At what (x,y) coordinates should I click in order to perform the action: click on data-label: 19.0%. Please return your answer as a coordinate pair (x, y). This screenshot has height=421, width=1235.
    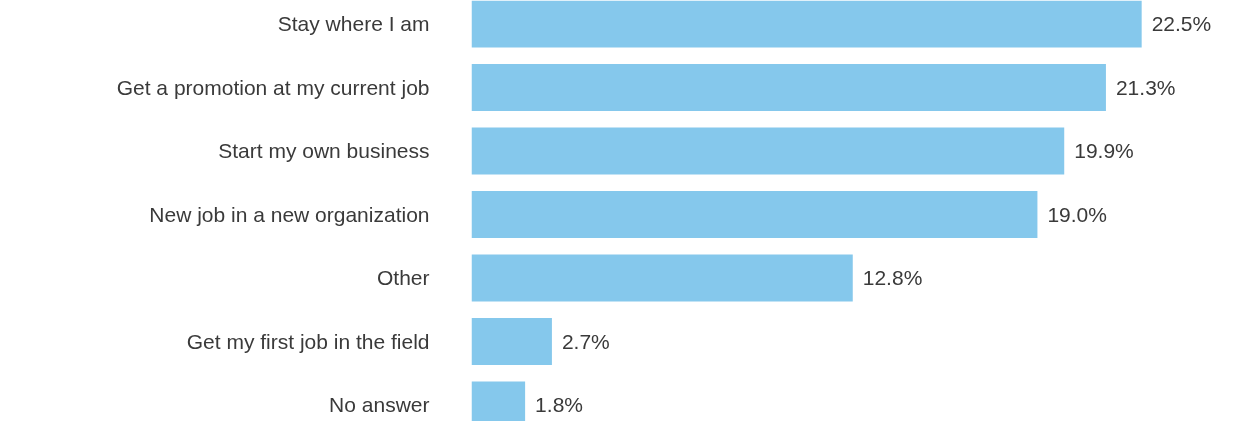
    Looking at the image, I should click on (1077, 214).